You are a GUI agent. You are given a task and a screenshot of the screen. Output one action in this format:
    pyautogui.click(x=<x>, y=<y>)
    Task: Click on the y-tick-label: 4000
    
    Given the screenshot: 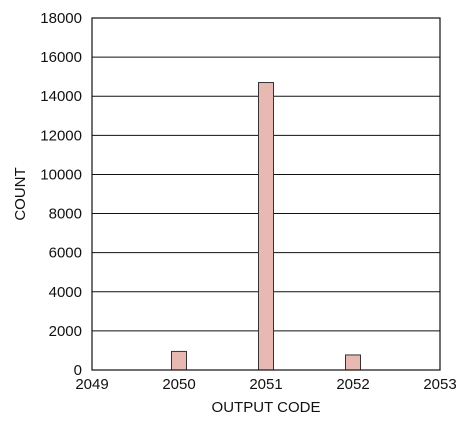 What is the action you would take?
    pyautogui.click(x=65, y=292)
    